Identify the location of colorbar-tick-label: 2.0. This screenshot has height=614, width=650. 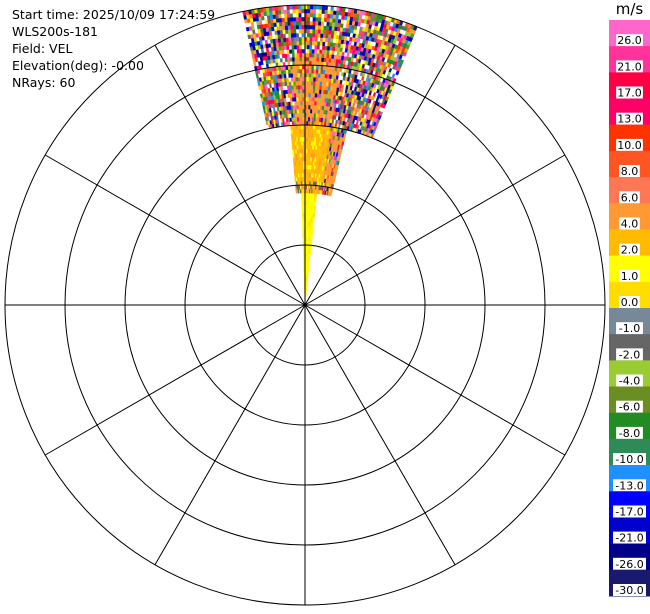
(630, 250).